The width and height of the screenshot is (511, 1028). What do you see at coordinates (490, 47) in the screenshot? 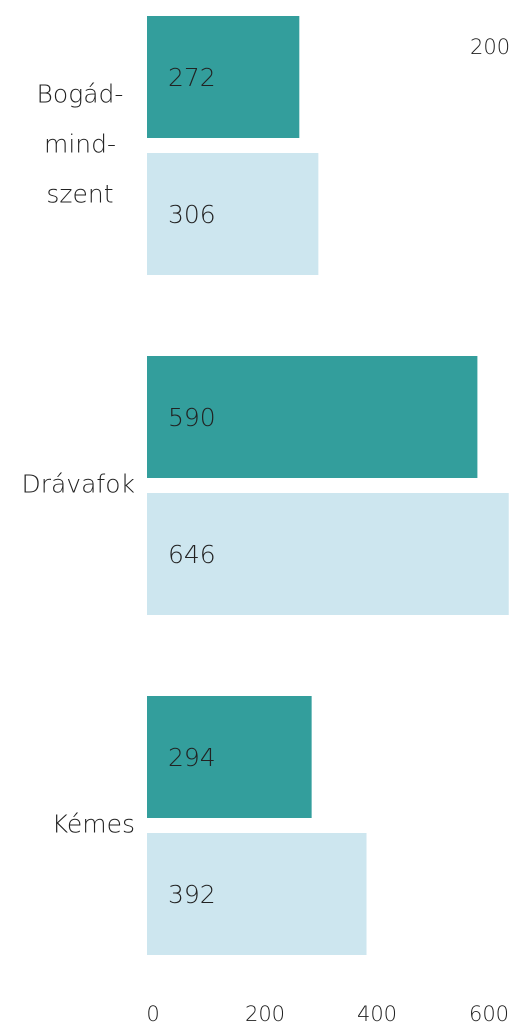
I see `annotation: 200` at bounding box center [490, 47].